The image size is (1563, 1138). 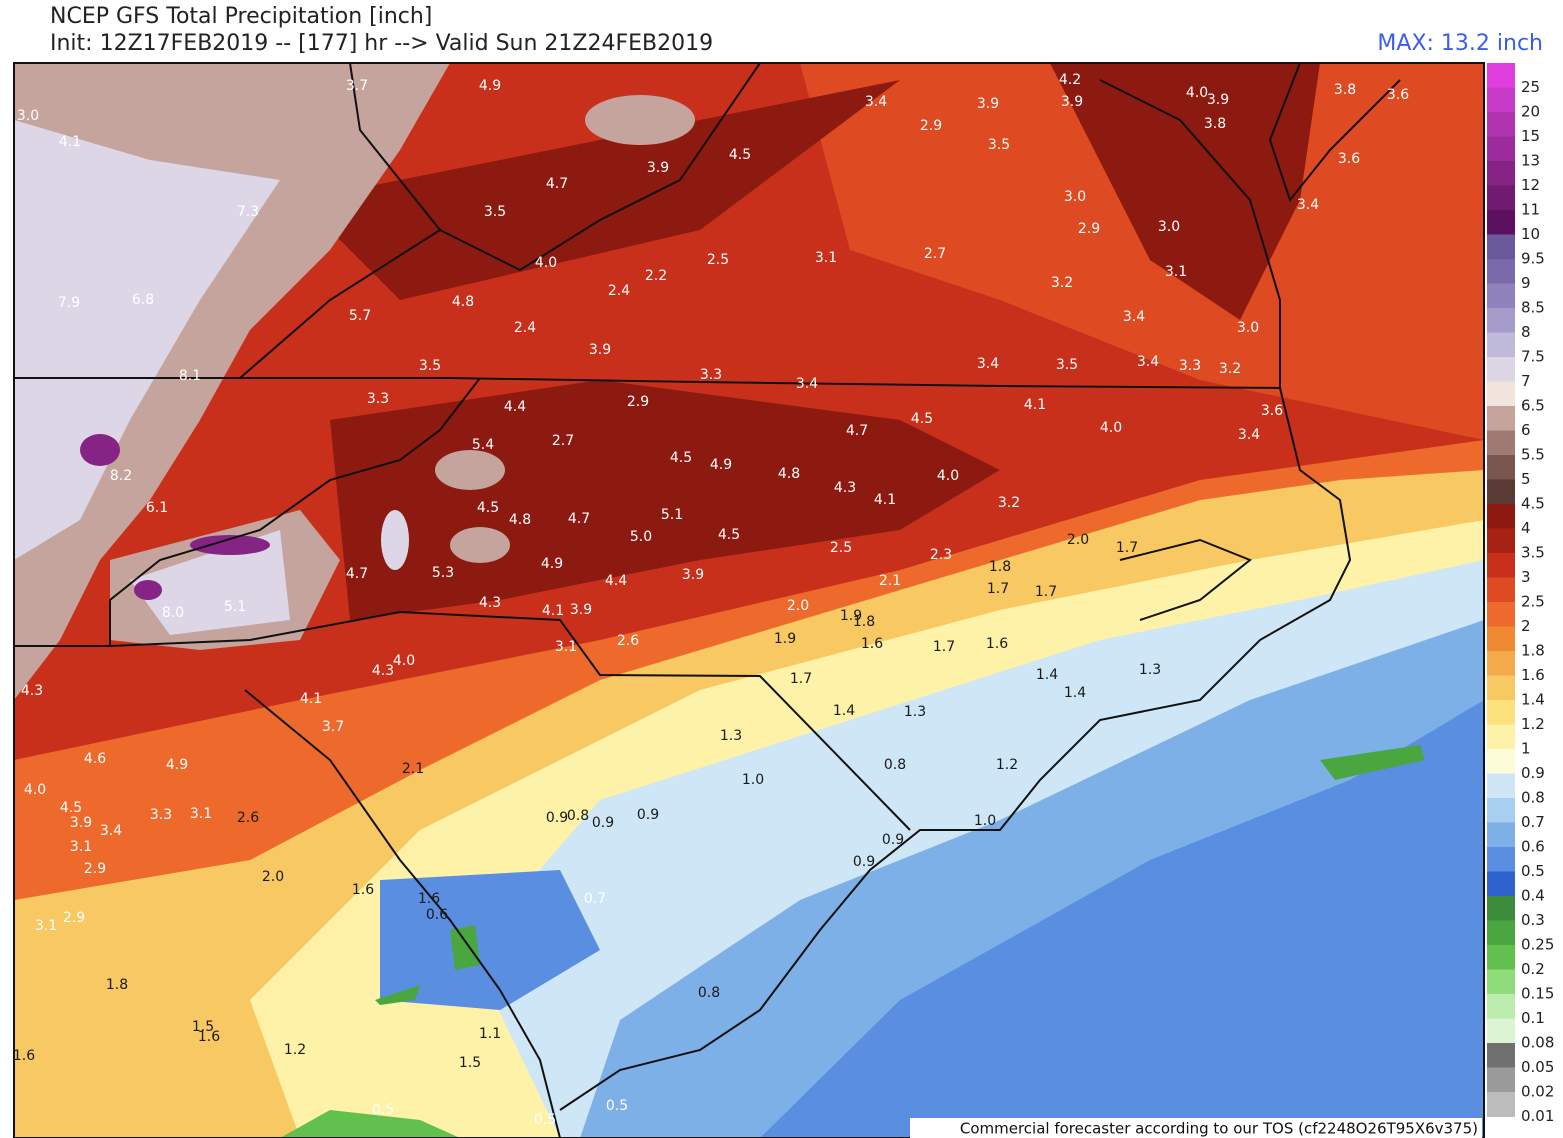 I want to click on colorbar-label: 1.2, so click(x=1533, y=724).